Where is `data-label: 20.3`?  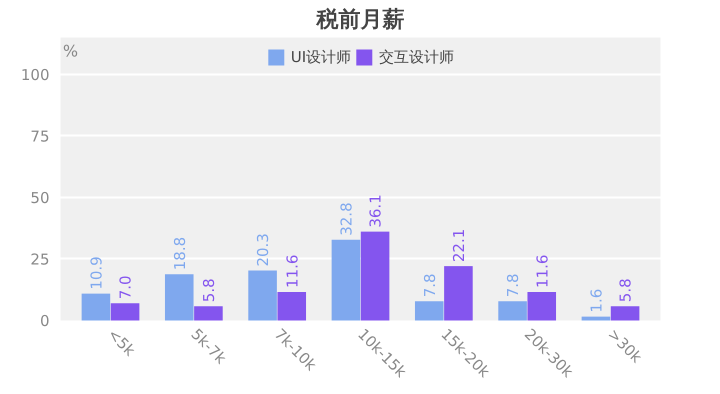 data-label: 20.3 is located at coordinates (263, 250).